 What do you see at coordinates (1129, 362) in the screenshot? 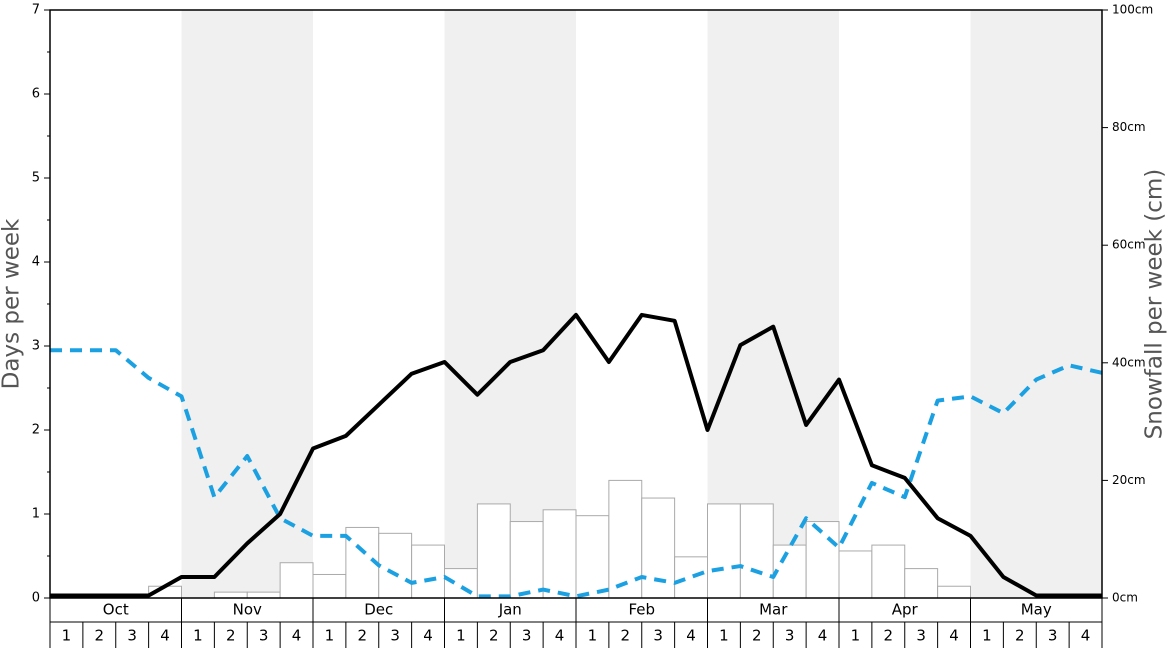
I see `y2-tick-label: 40cm` at bounding box center [1129, 362].